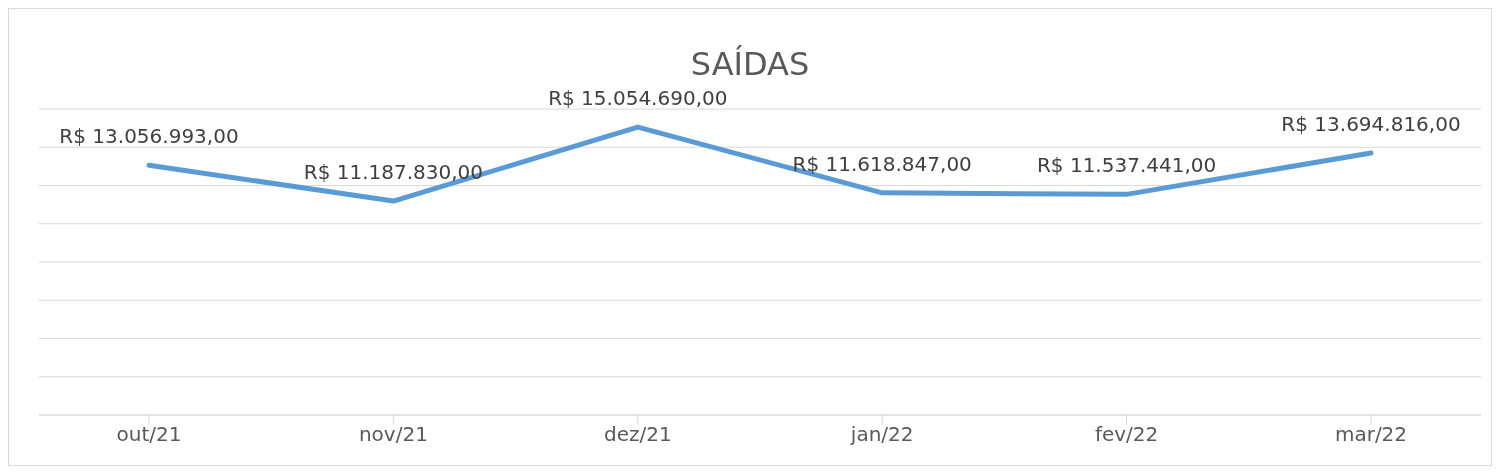 This screenshot has width=1500, height=474. Describe the element at coordinates (638, 98) in the screenshot. I see `data-label: R$ 15.054.690,00` at that location.